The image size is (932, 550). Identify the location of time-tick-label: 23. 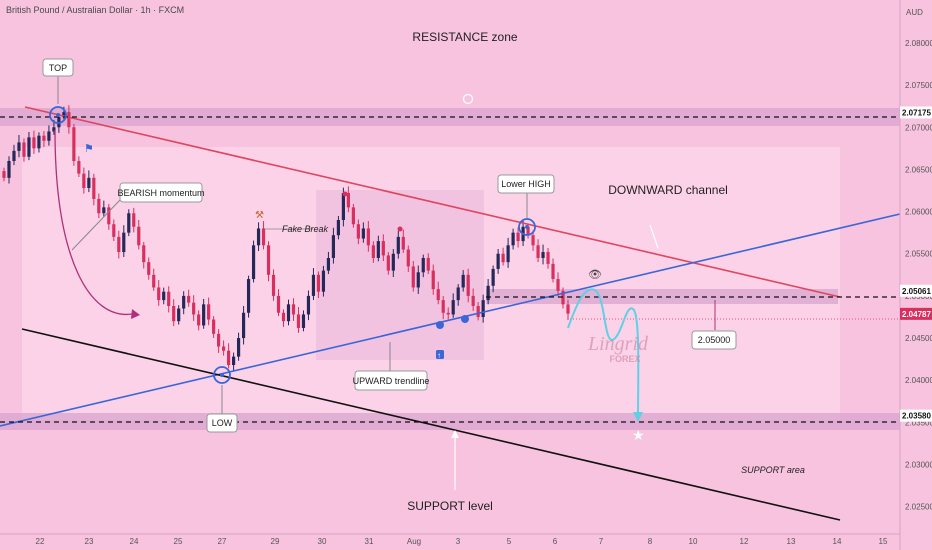
(89, 541).